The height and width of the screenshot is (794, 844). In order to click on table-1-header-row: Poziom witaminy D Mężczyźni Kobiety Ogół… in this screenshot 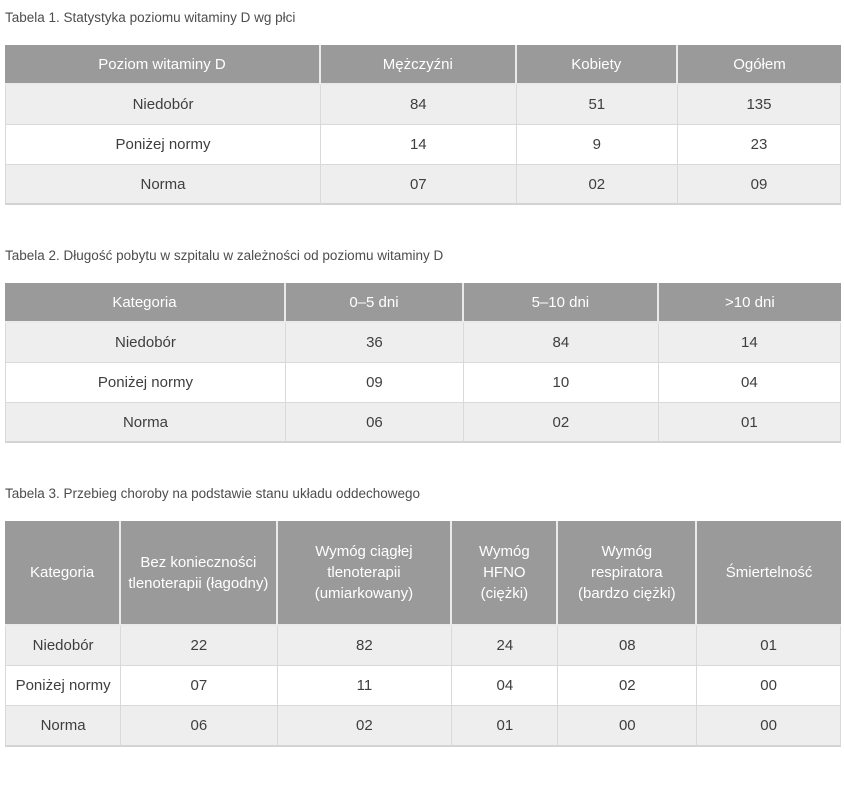, I will do `click(423, 65)`.